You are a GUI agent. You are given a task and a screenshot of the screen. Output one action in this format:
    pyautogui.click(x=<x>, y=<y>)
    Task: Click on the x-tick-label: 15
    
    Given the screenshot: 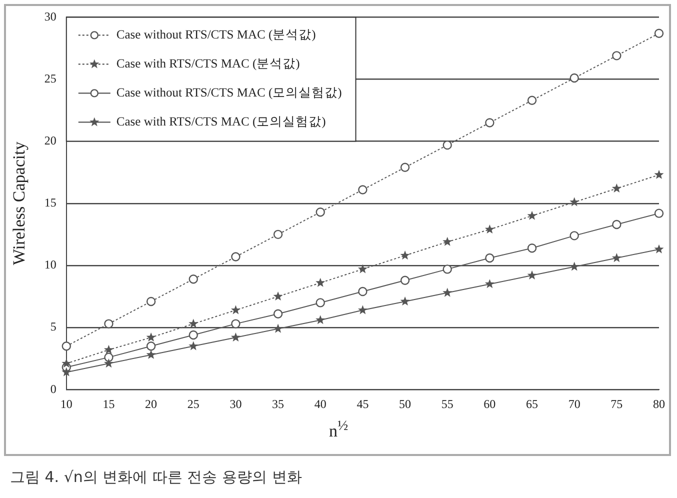 What is the action you would take?
    pyautogui.click(x=108, y=403)
    